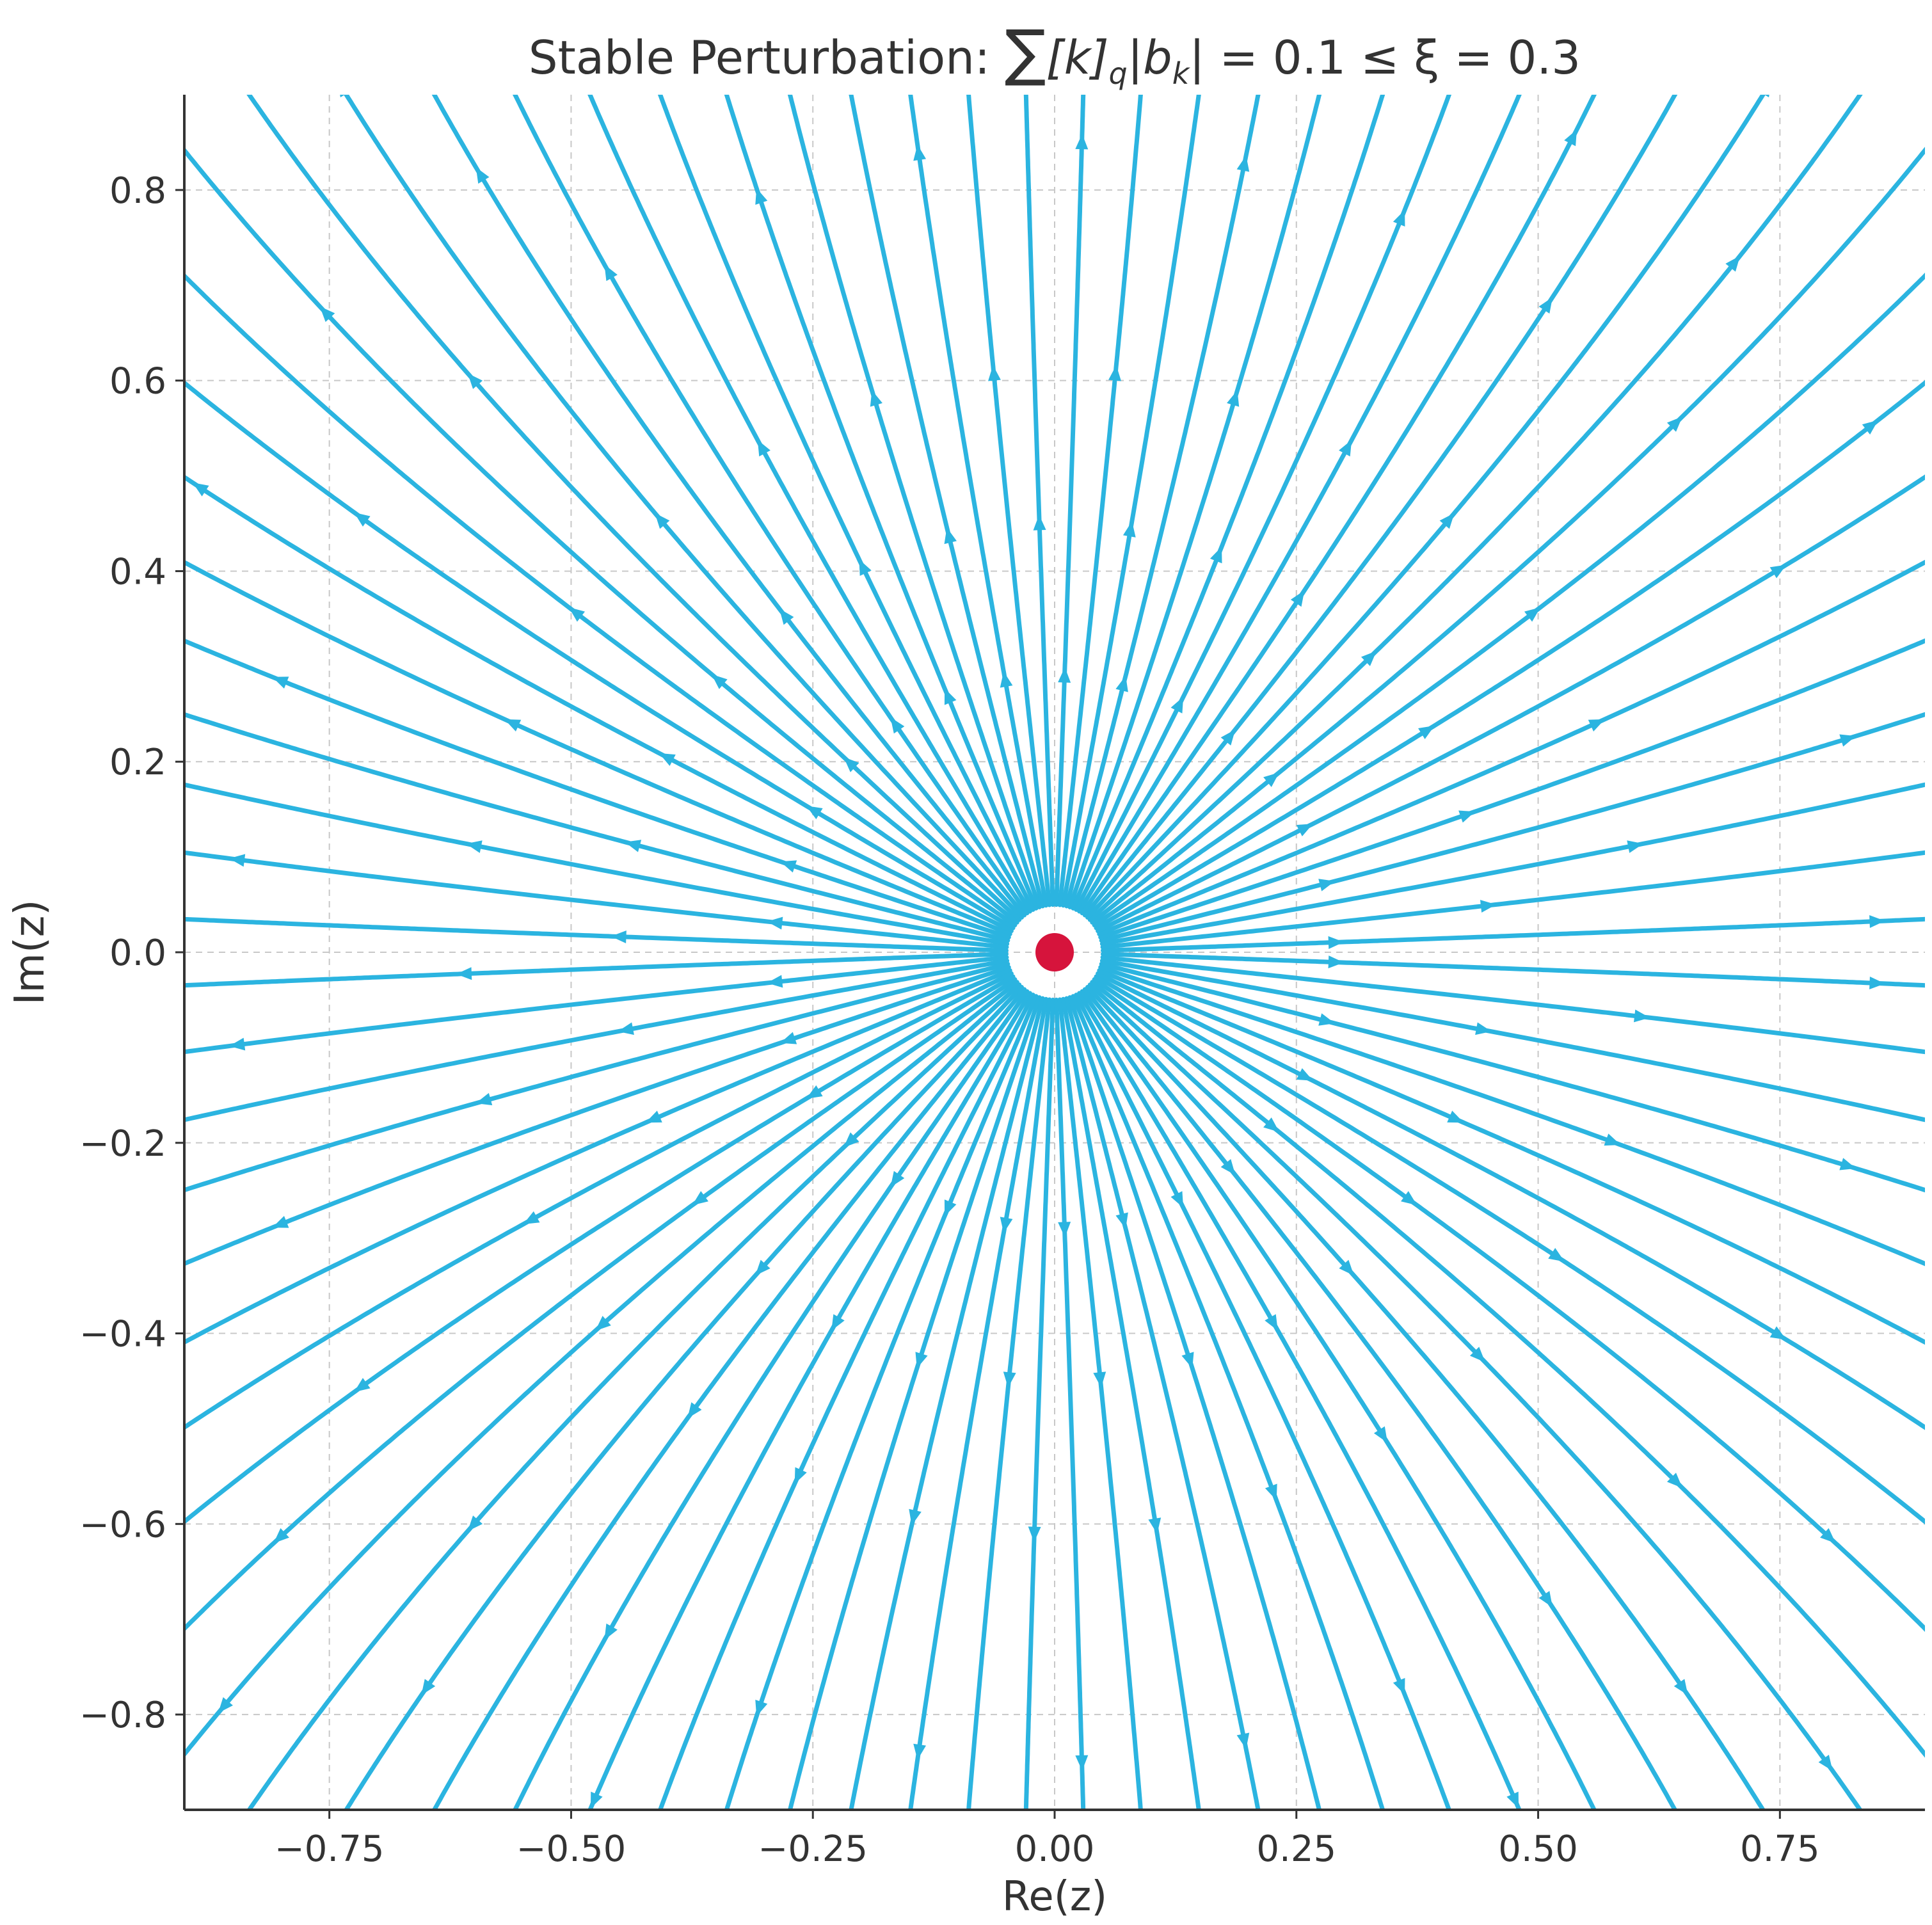 This screenshot has height=1925, width=1932. What do you see at coordinates (122, 1144) in the screenshot?
I see `y-tick-label: −0.2` at bounding box center [122, 1144].